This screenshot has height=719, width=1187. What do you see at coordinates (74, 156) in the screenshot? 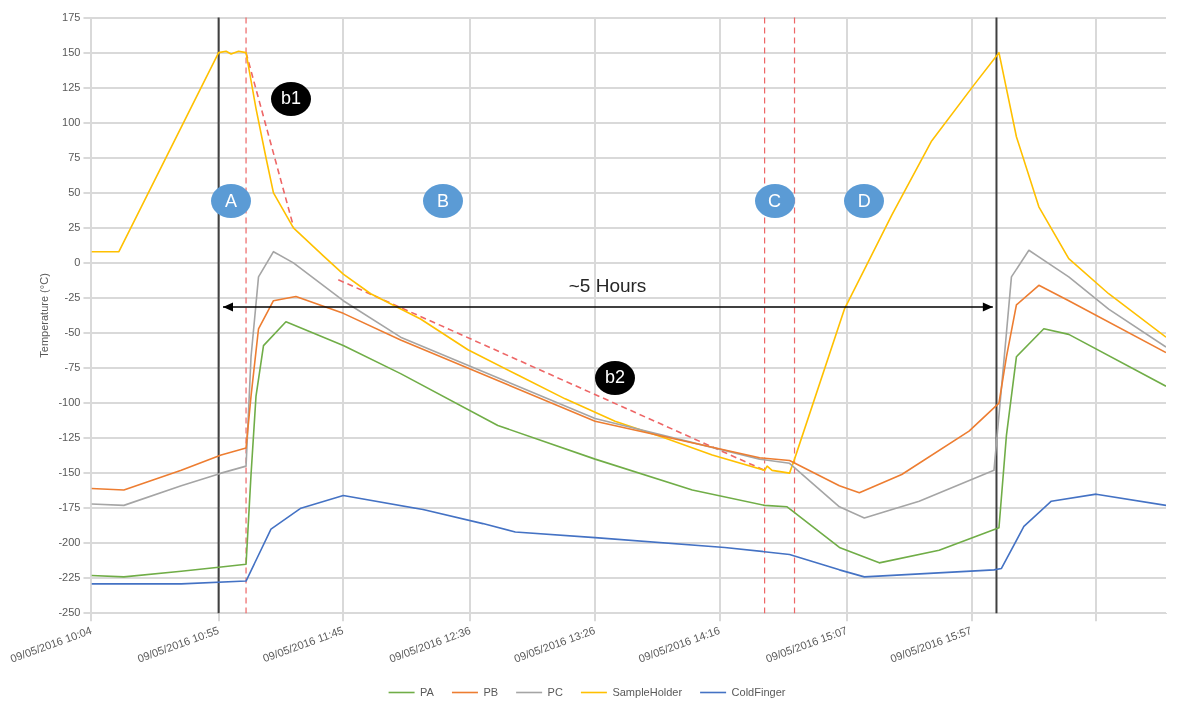
I see `y-tick-label: 75` at bounding box center [74, 156].